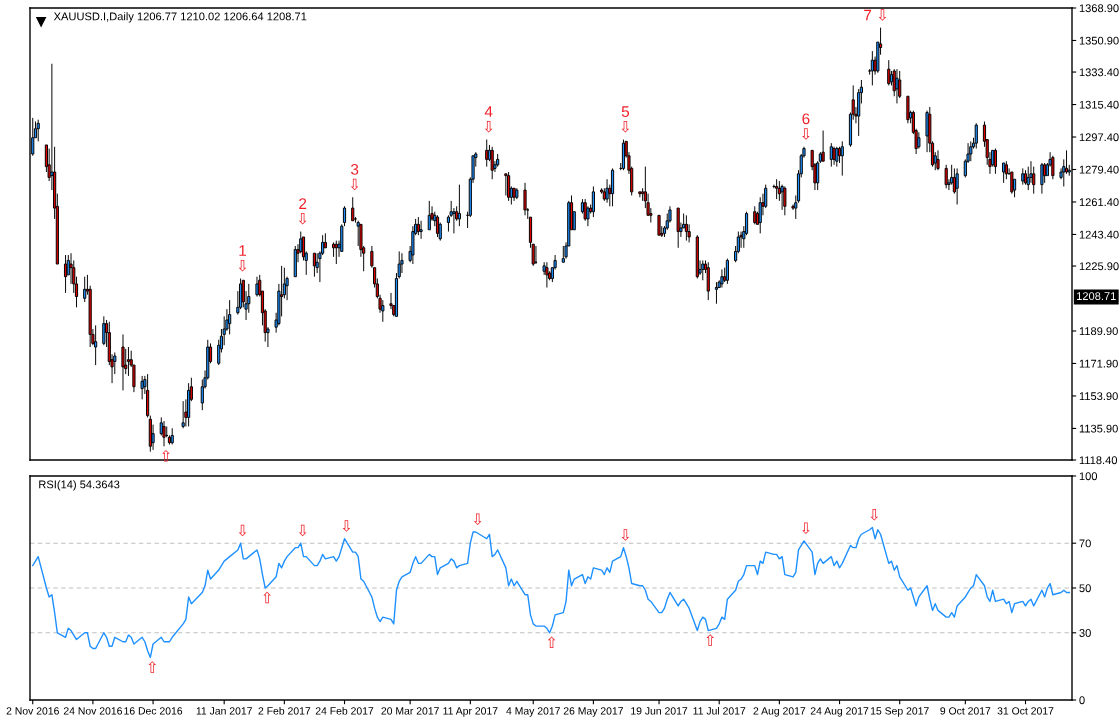 The image size is (1120, 724). I want to click on annotation: 6 ⇩, so click(806, 126).